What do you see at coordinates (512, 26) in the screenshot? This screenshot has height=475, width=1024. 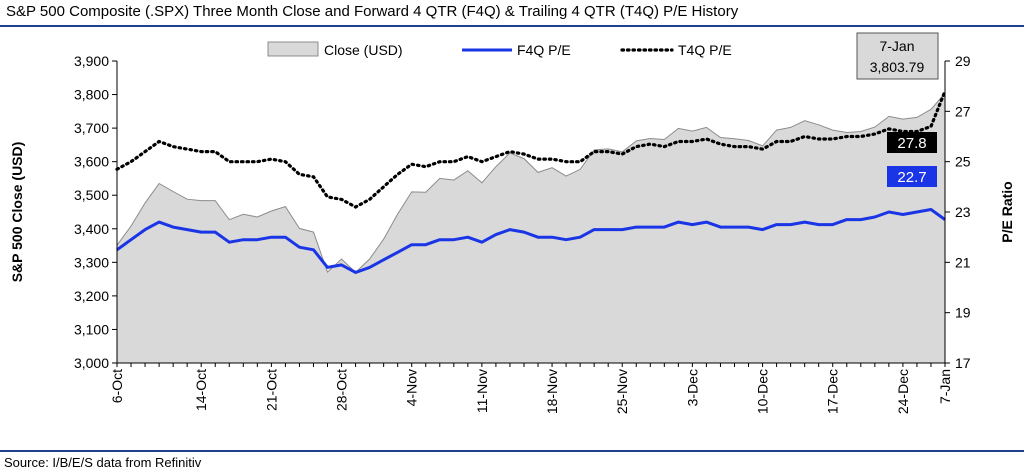 I see `title-rule` at bounding box center [512, 26].